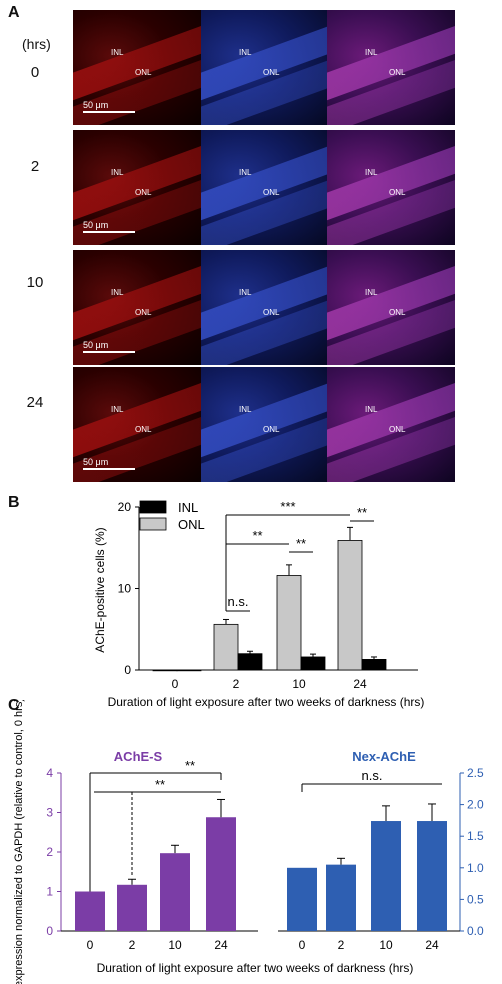  Describe the element at coordinates (475, 805) in the screenshot. I see `right-y-tick-label: 2.0` at that location.